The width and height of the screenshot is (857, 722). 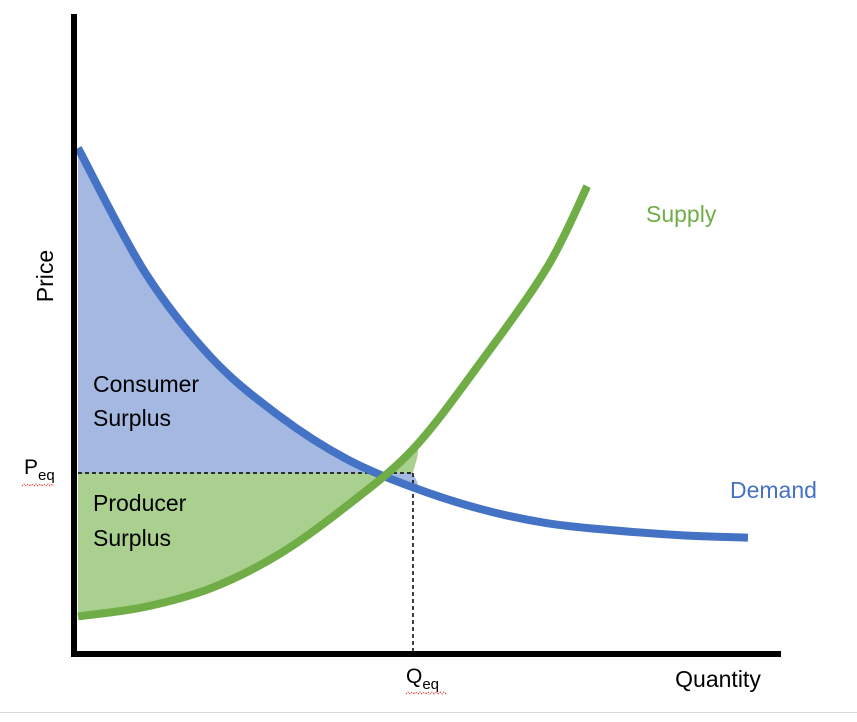 I want to click on x-axis-label: Quantity, so click(x=718, y=679).